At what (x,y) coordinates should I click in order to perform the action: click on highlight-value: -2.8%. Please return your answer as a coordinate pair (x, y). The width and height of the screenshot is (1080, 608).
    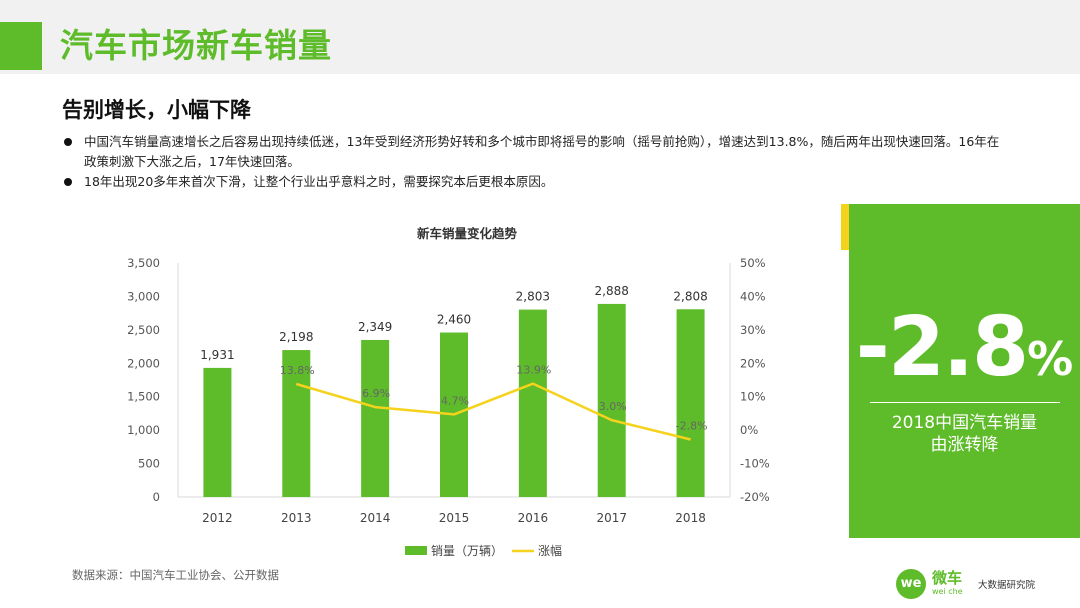
    Looking at the image, I should click on (964, 353).